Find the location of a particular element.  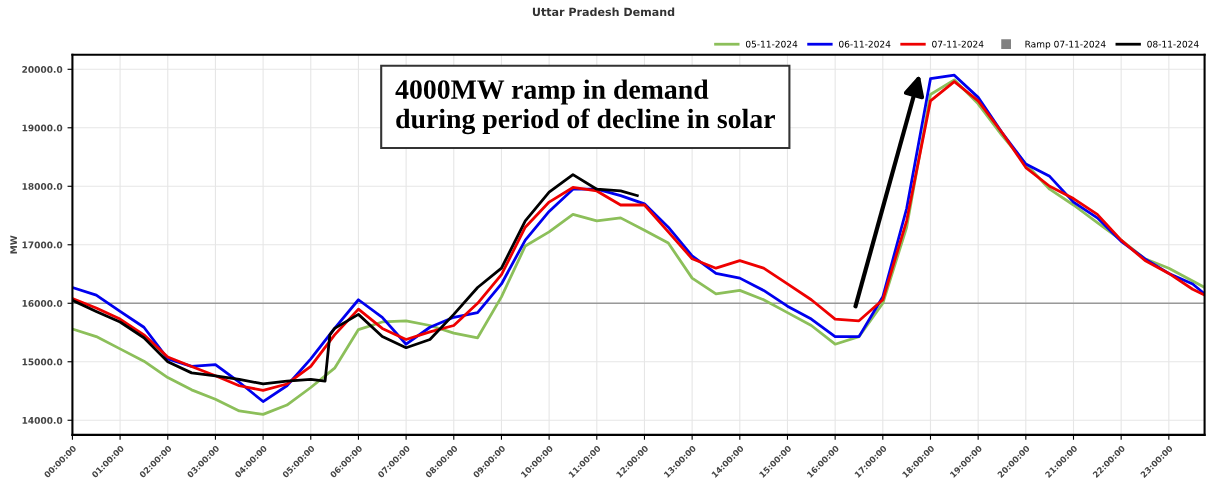

chart-title: Uttar Pradesh Demand is located at coordinates (603, 12).